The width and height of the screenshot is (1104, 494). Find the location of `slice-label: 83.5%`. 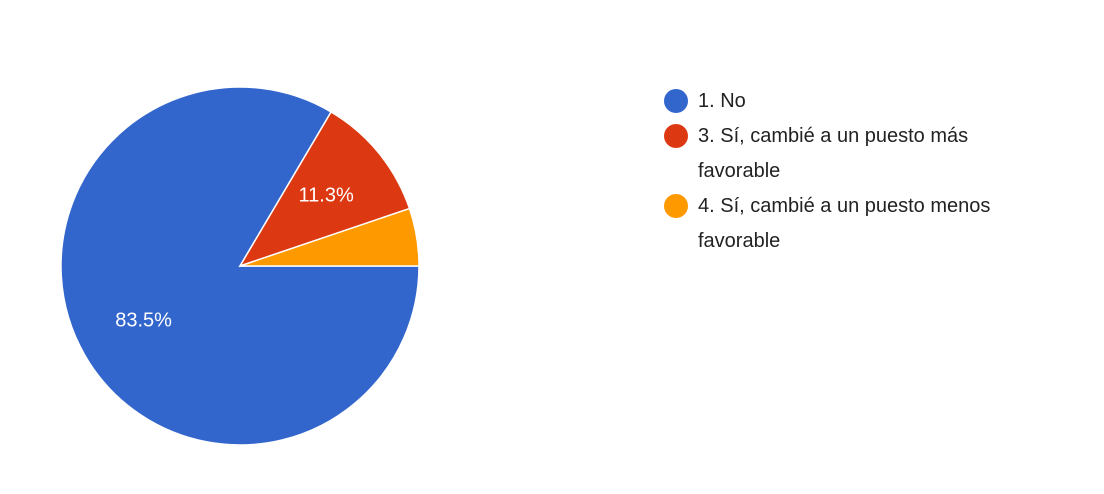

slice-label: 83.5% is located at coordinates (143, 320).